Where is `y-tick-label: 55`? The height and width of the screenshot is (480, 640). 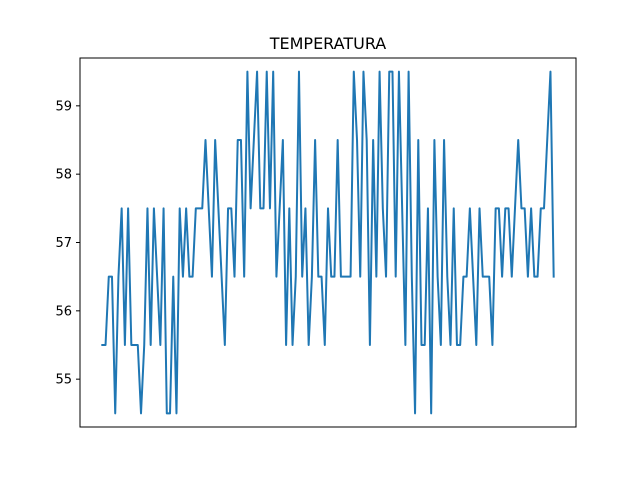 y-tick-label: 55 is located at coordinates (63, 380).